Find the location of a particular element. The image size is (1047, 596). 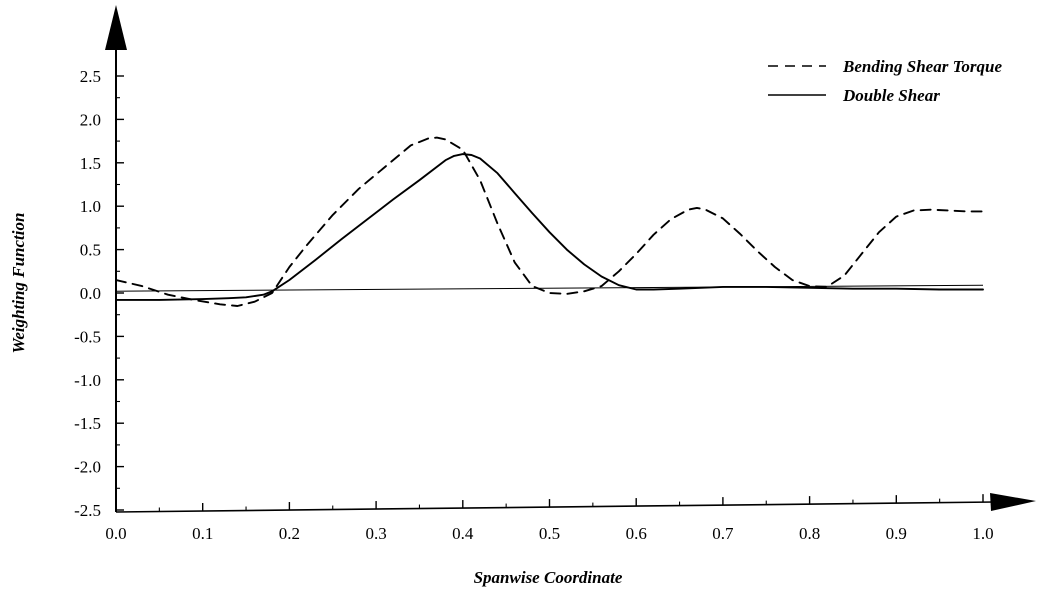

x-tick-label: 0.7 is located at coordinates (723, 533).